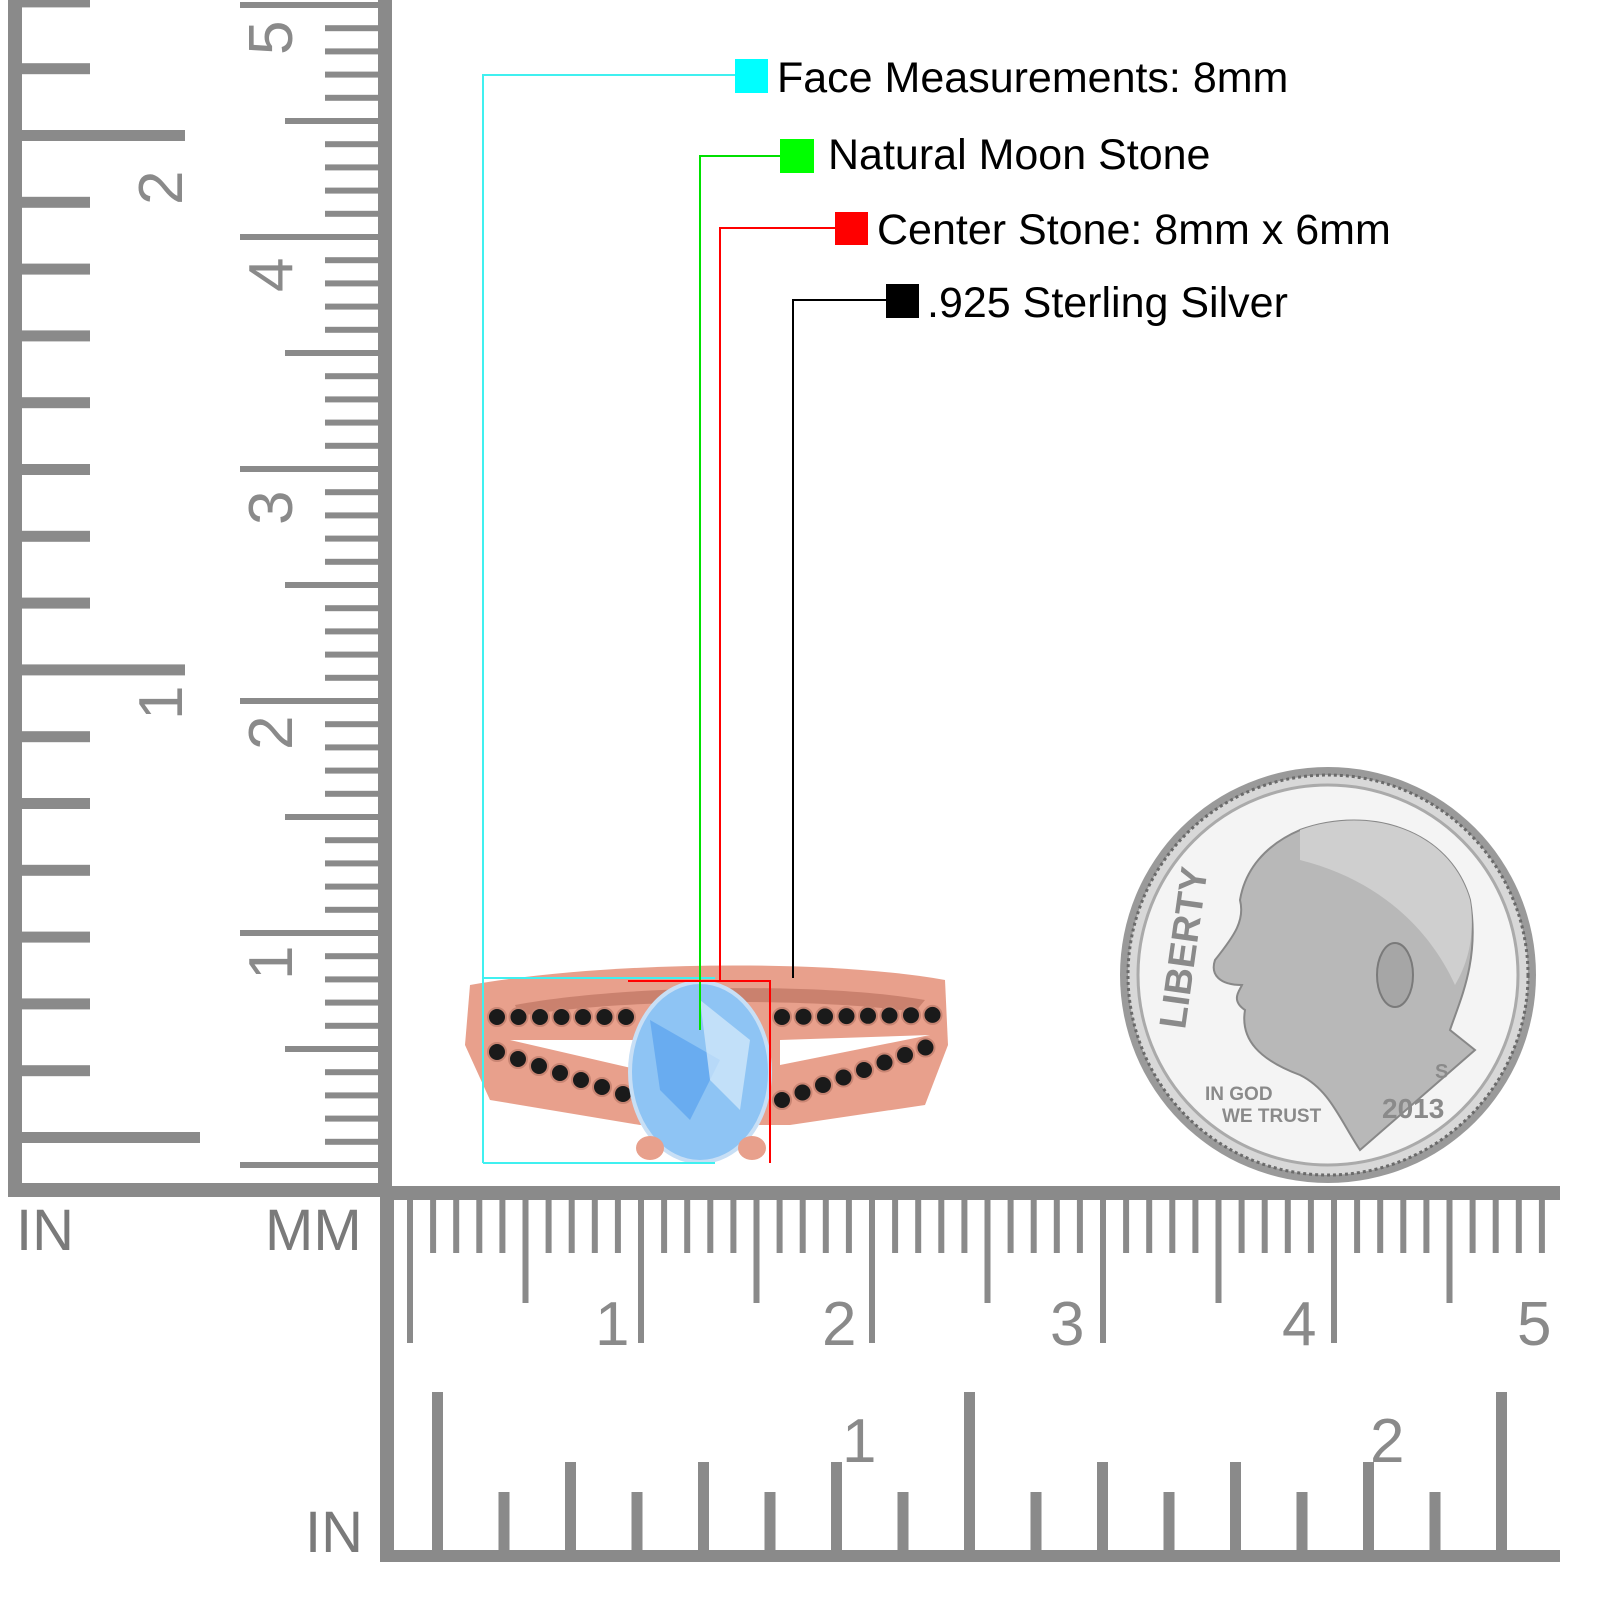 Image resolution: width=1600 pixels, height=1600 pixels. Describe the element at coordinates (1272, 1116) in the screenshot. I see `coin-motto-line2: WE TRUST` at that location.